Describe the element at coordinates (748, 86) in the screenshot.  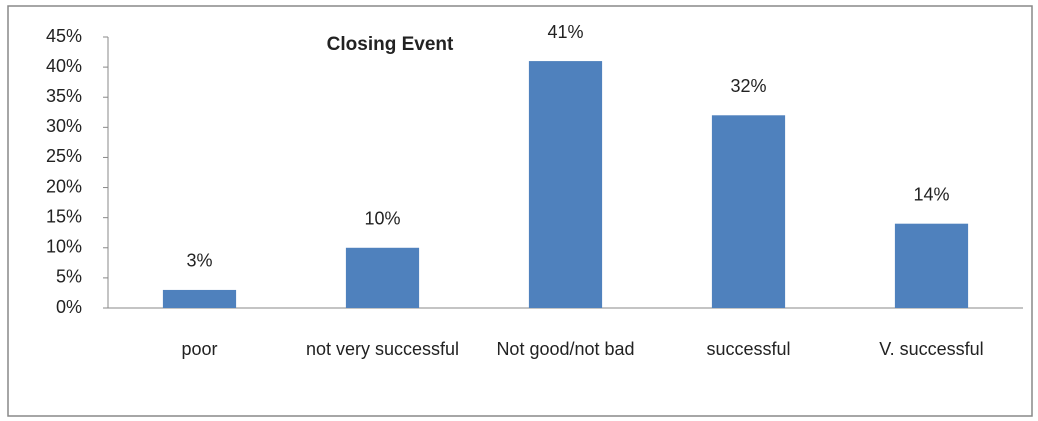
I see `data-label: 32%` at that location.